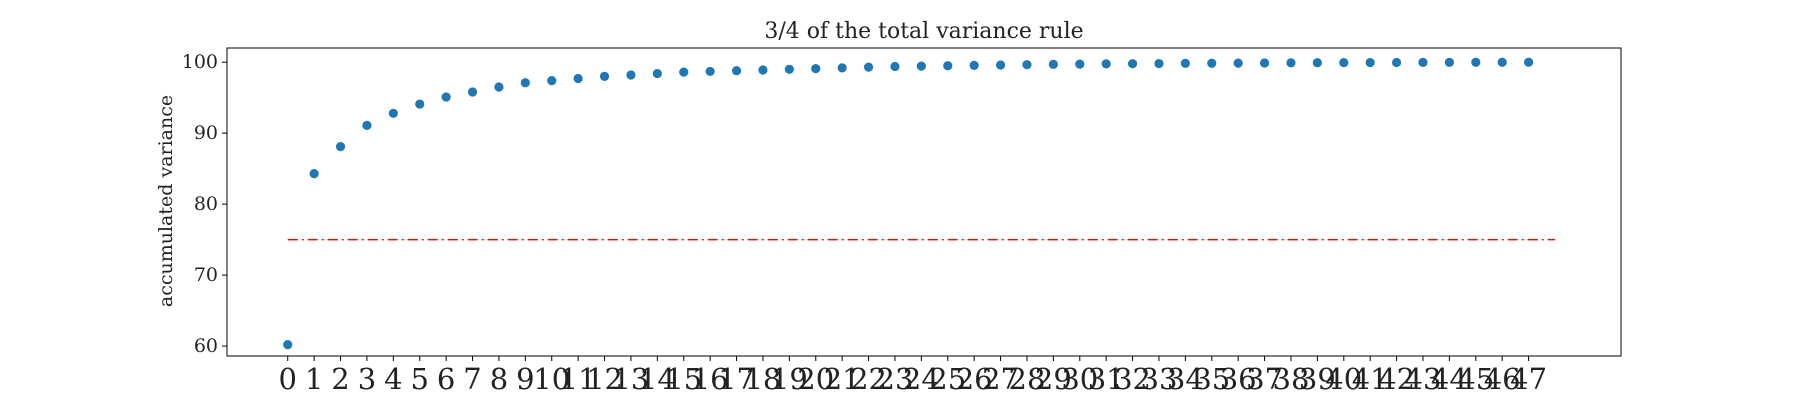 This screenshot has height=400, width=1800. I want to click on x-tick-label: 42, so click(1396, 379).